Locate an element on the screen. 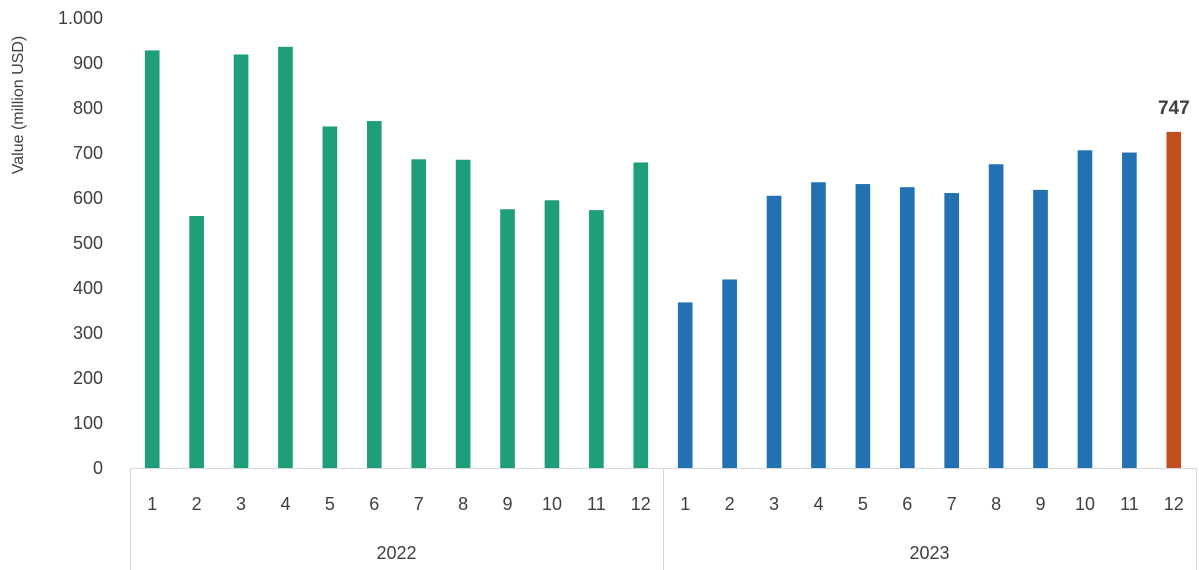 The image size is (1199, 570). y-axis-tick-labels: 0 100 200 300 400 500 600 700 800 900 1.000 is located at coordinates (80, 243).